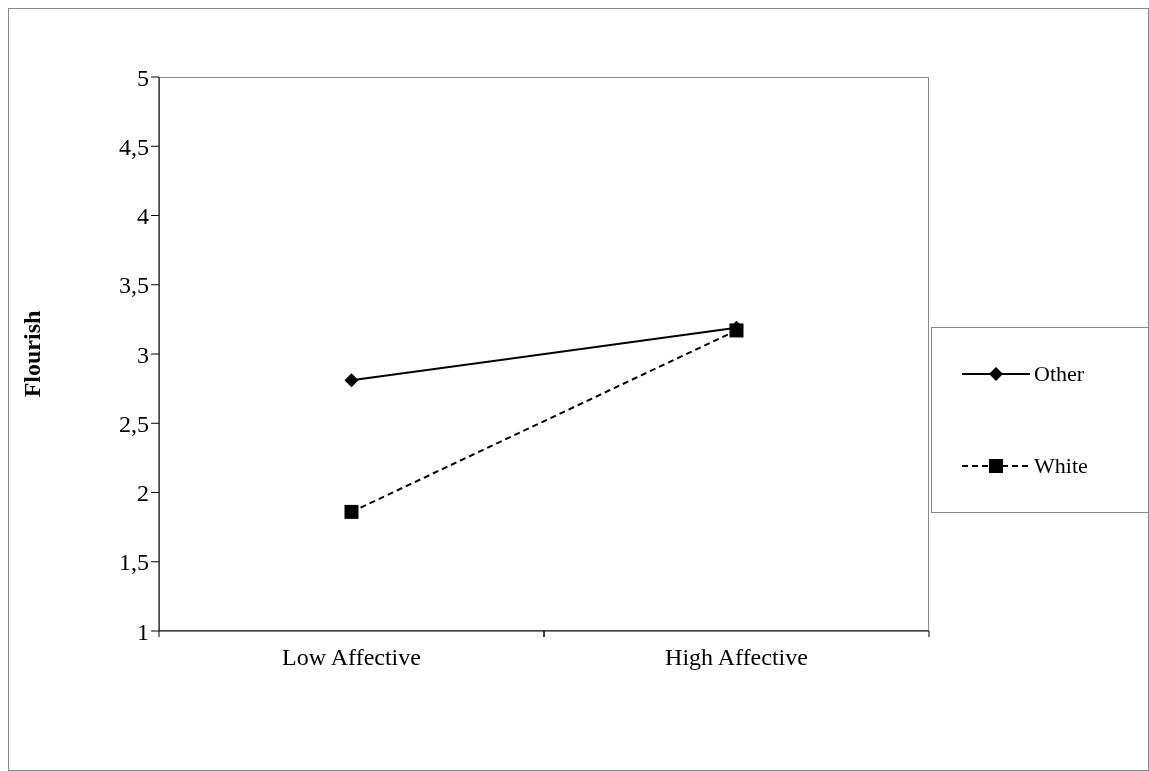 The image size is (1149, 771). I want to click on y-tick-label: 3, so click(143, 354).